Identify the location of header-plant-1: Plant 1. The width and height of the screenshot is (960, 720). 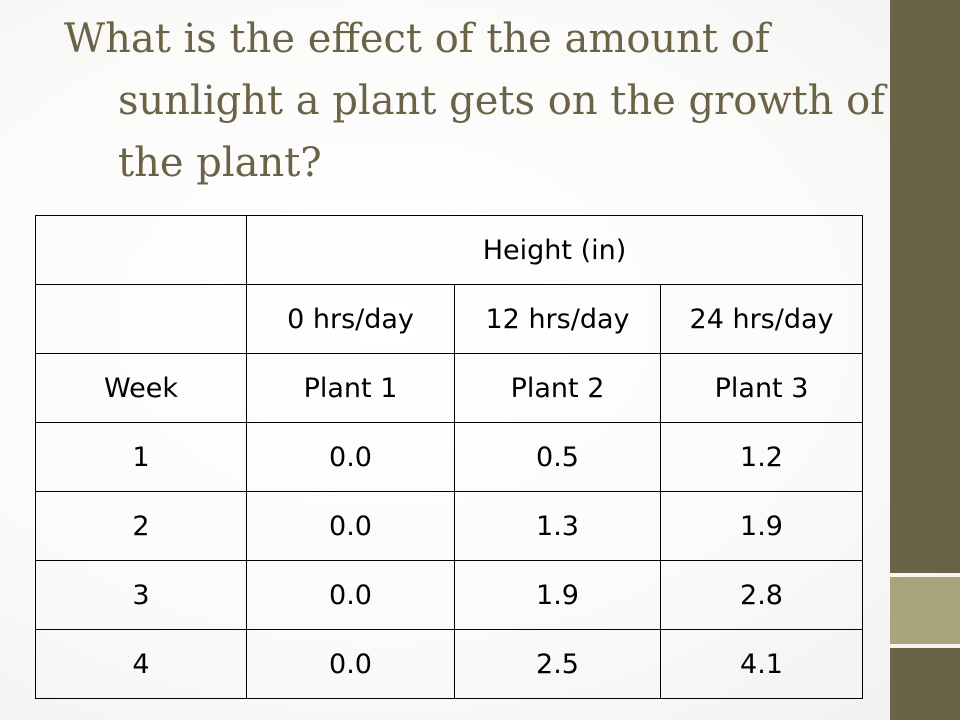
(350, 388).